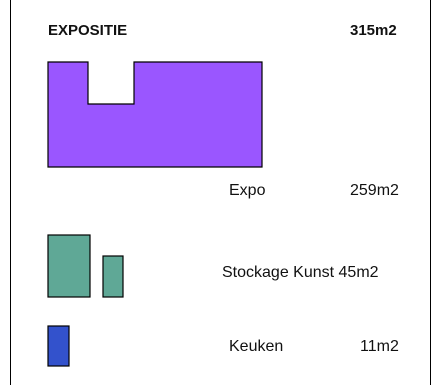 The width and height of the screenshot is (439, 385). I want to click on right-frame-line, so click(430, 192).